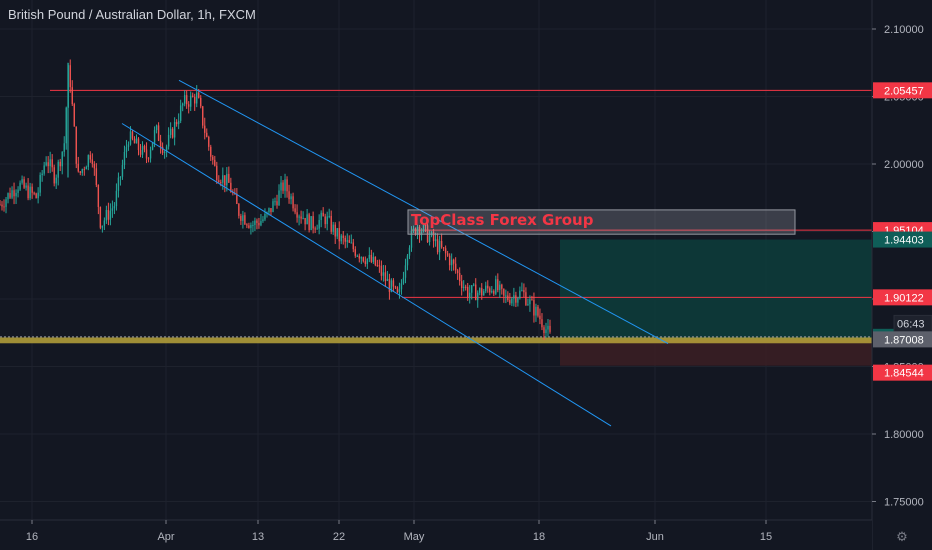 This screenshot has height=550, width=932. I want to click on annotation-box: TopClass Forex Group, so click(601, 222).